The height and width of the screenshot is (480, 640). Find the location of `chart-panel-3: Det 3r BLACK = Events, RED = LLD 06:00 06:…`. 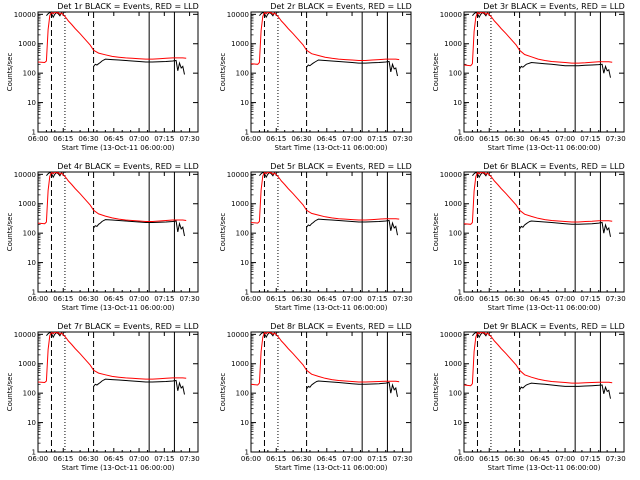

chart-panel-3: Det 3r BLACK = Events, RED = LLD 06:00 06:… is located at coordinates (529, 77).